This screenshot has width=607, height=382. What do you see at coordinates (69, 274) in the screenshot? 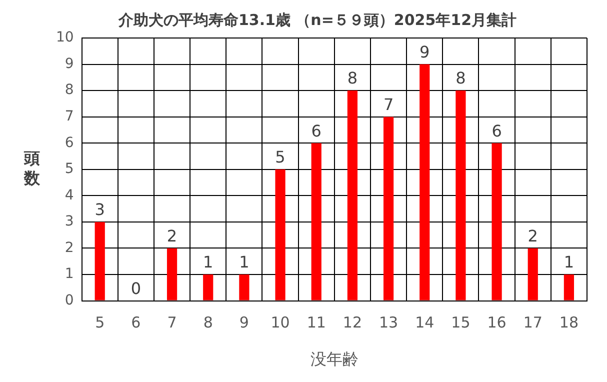
I see `y-tick-label: 1` at bounding box center [69, 274].